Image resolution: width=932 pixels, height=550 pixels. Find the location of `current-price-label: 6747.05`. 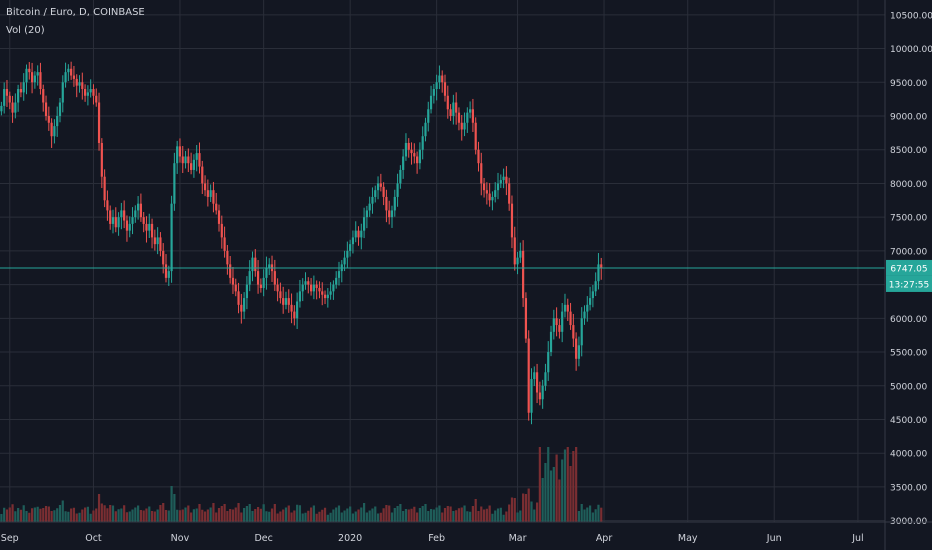

current-price-label: 6747.05 is located at coordinates (908, 269).